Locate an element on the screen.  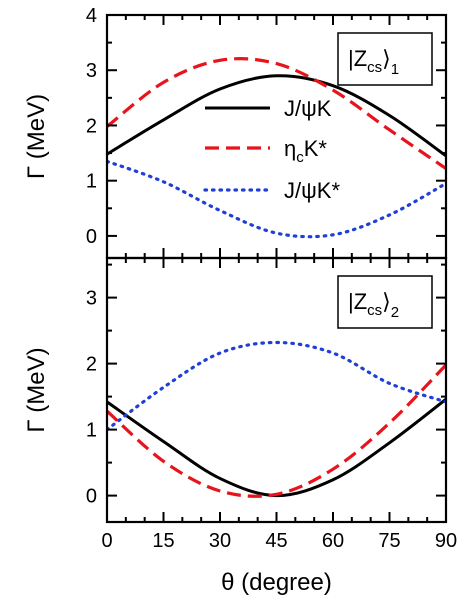
x-tick-label: 30 is located at coordinates (220, 541).